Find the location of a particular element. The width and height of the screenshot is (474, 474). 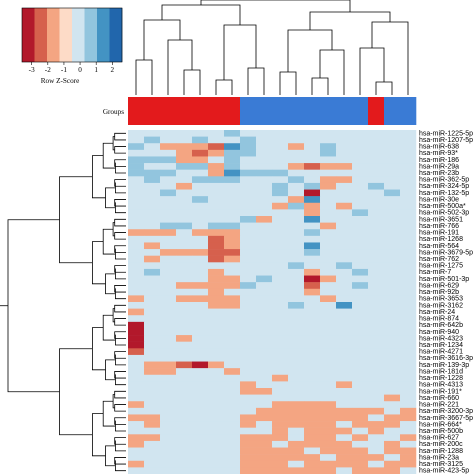

row-label: hsa-miR-324-5p is located at coordinates (444, 186).